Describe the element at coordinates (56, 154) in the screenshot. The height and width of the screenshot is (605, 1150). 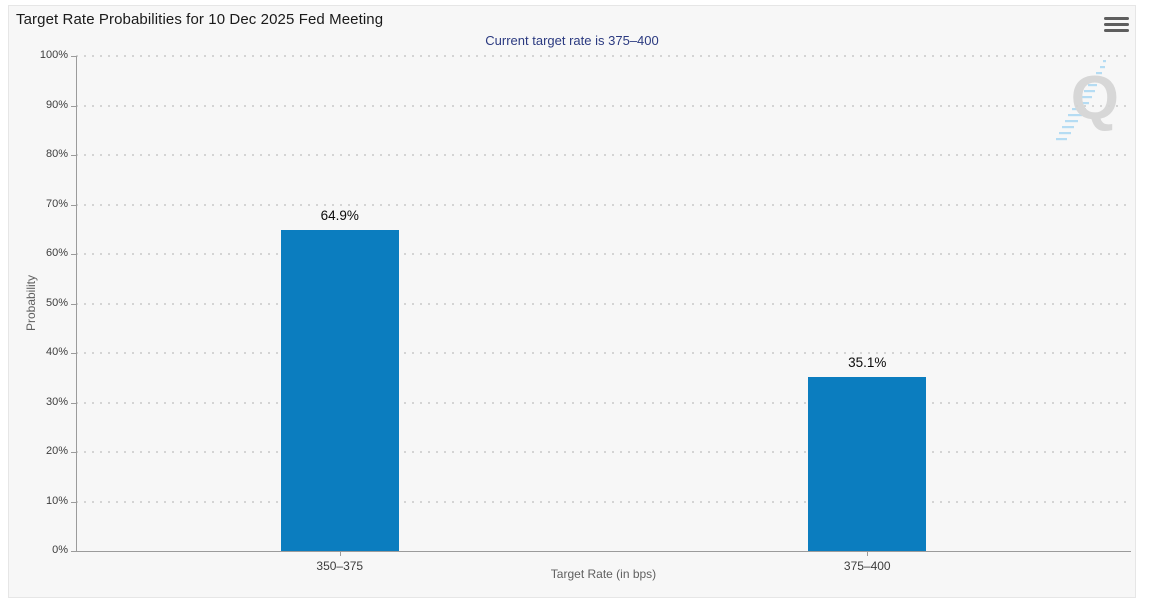
I see `y-axis-tick-label: 80%` at that location.